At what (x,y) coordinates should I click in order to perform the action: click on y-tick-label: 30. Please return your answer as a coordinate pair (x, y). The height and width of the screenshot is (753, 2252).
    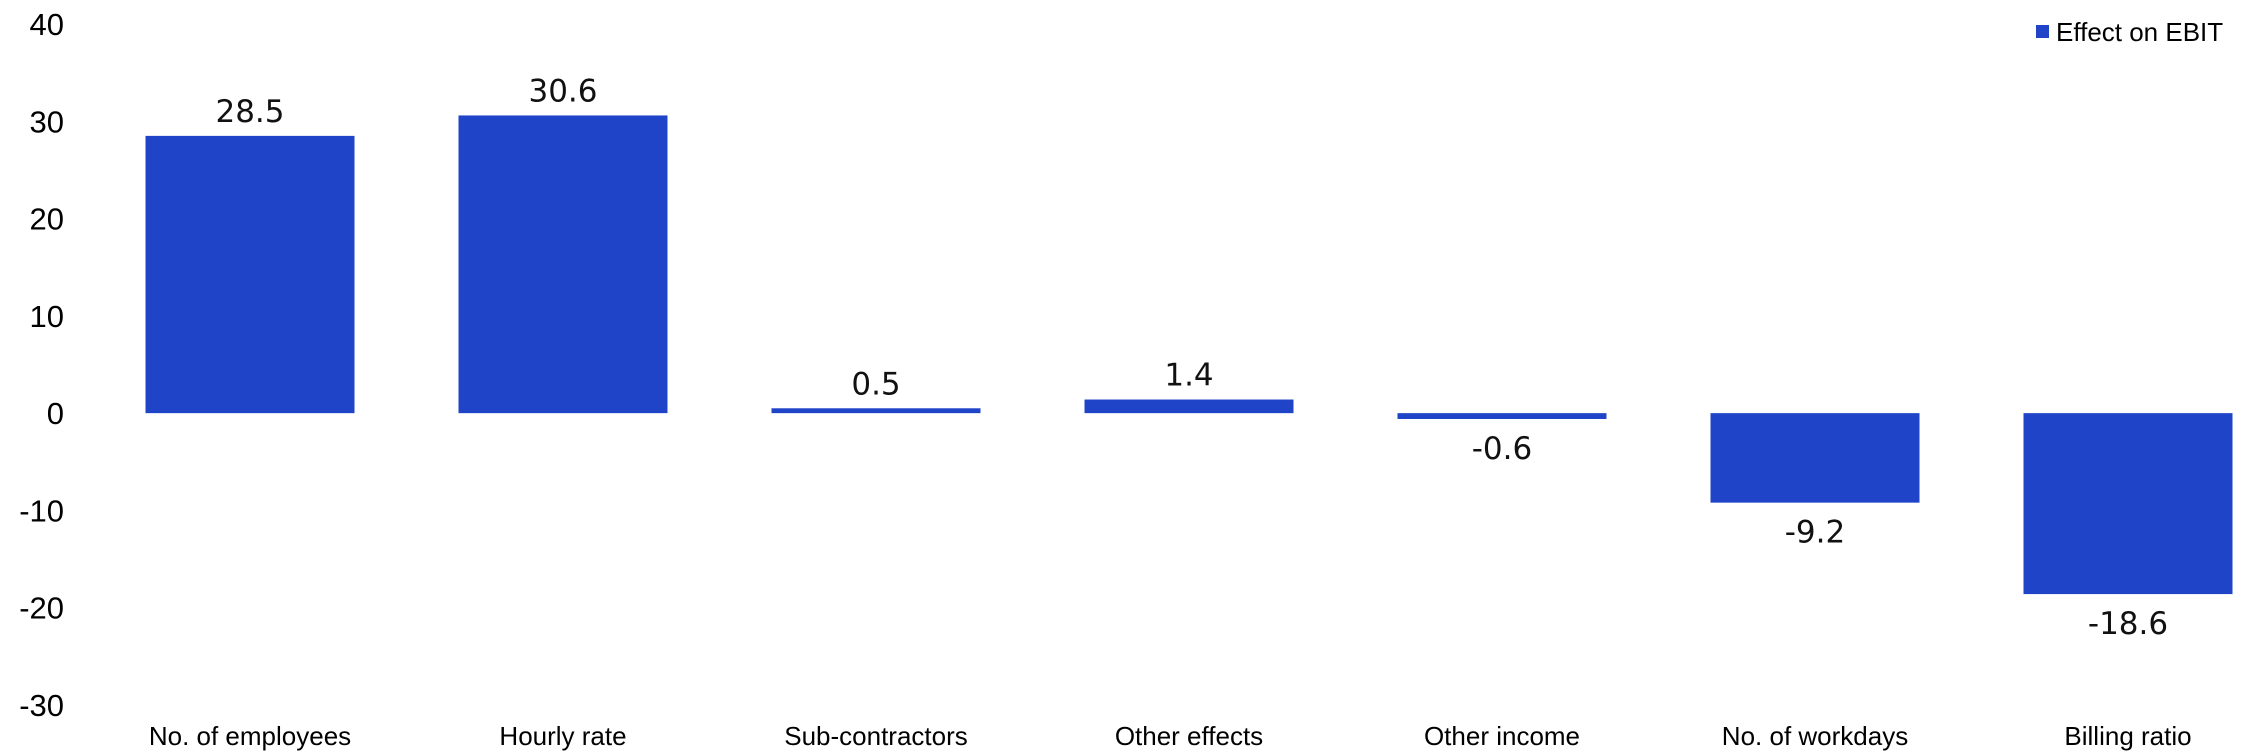
    Looking at the image, I should click on (47, 121).